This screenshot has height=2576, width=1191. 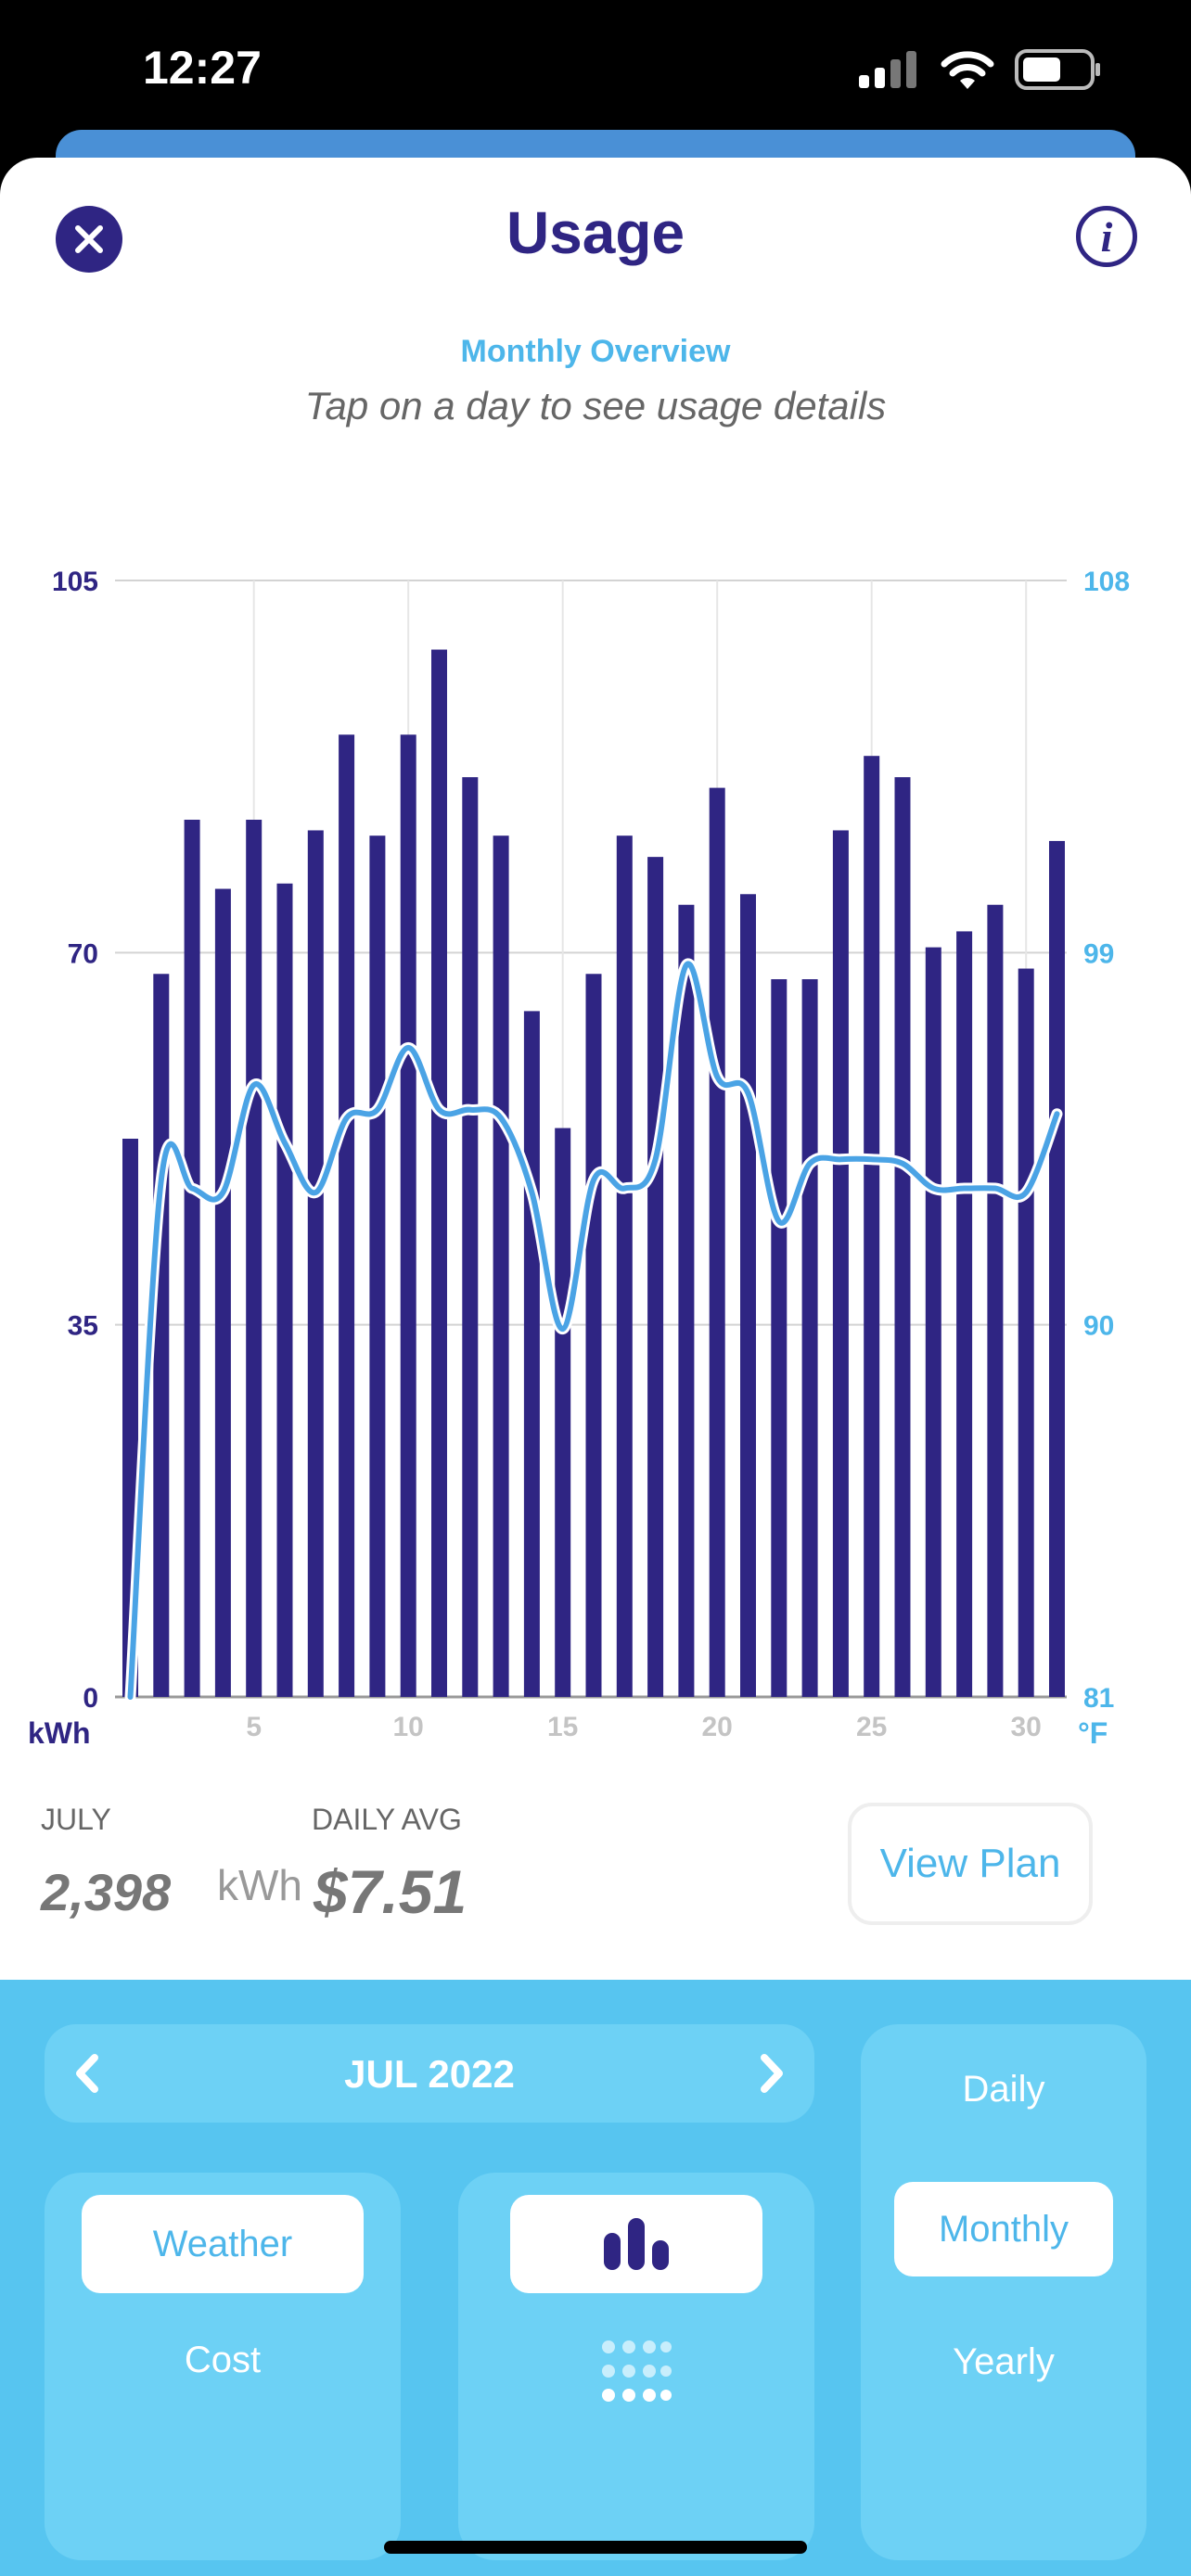 I want to click on view-toggle, so click(x=636, y=2366).